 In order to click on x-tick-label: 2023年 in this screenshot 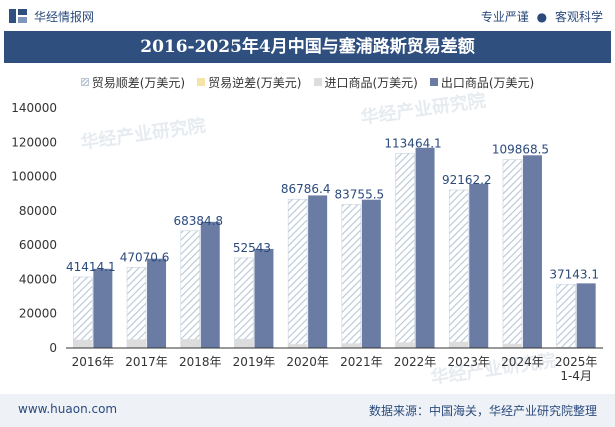, I will do `click(468, 362)`.